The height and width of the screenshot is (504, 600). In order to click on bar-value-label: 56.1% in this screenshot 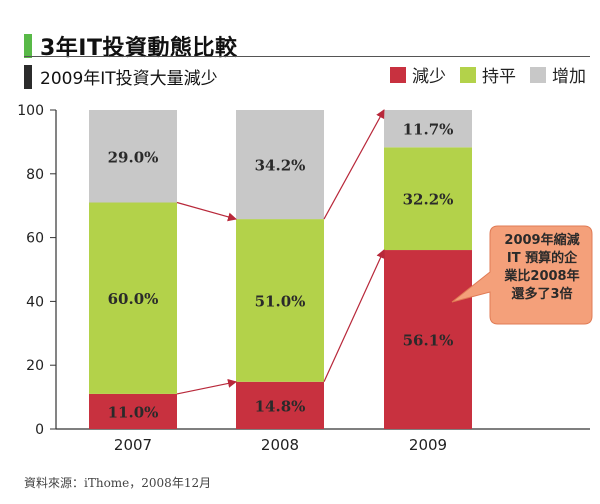, I will do `click(428, 341)`.